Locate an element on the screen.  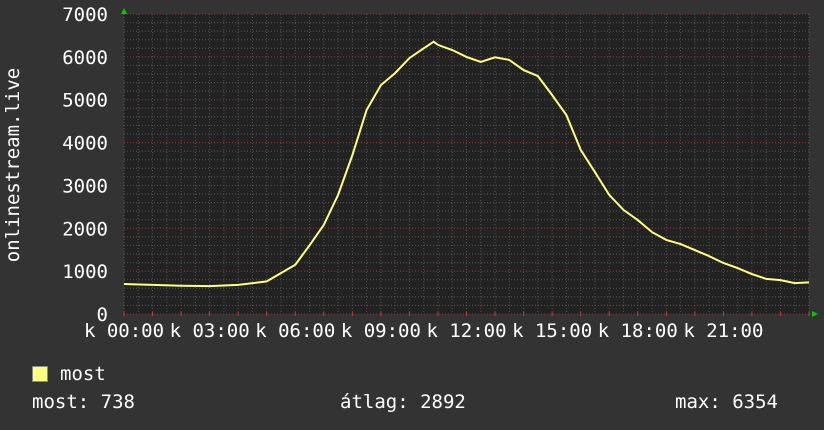
y-tick-label: 5000 is located at coordinates (85, 101).